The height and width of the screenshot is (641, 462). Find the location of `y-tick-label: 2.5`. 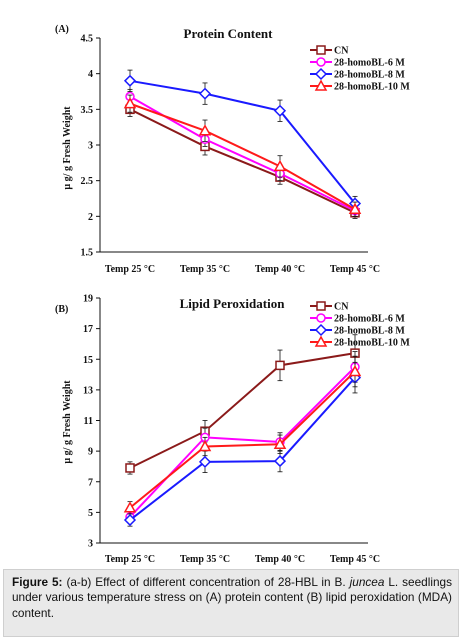

y-tick-label: 2.5 is located at coordinates (87, 181).